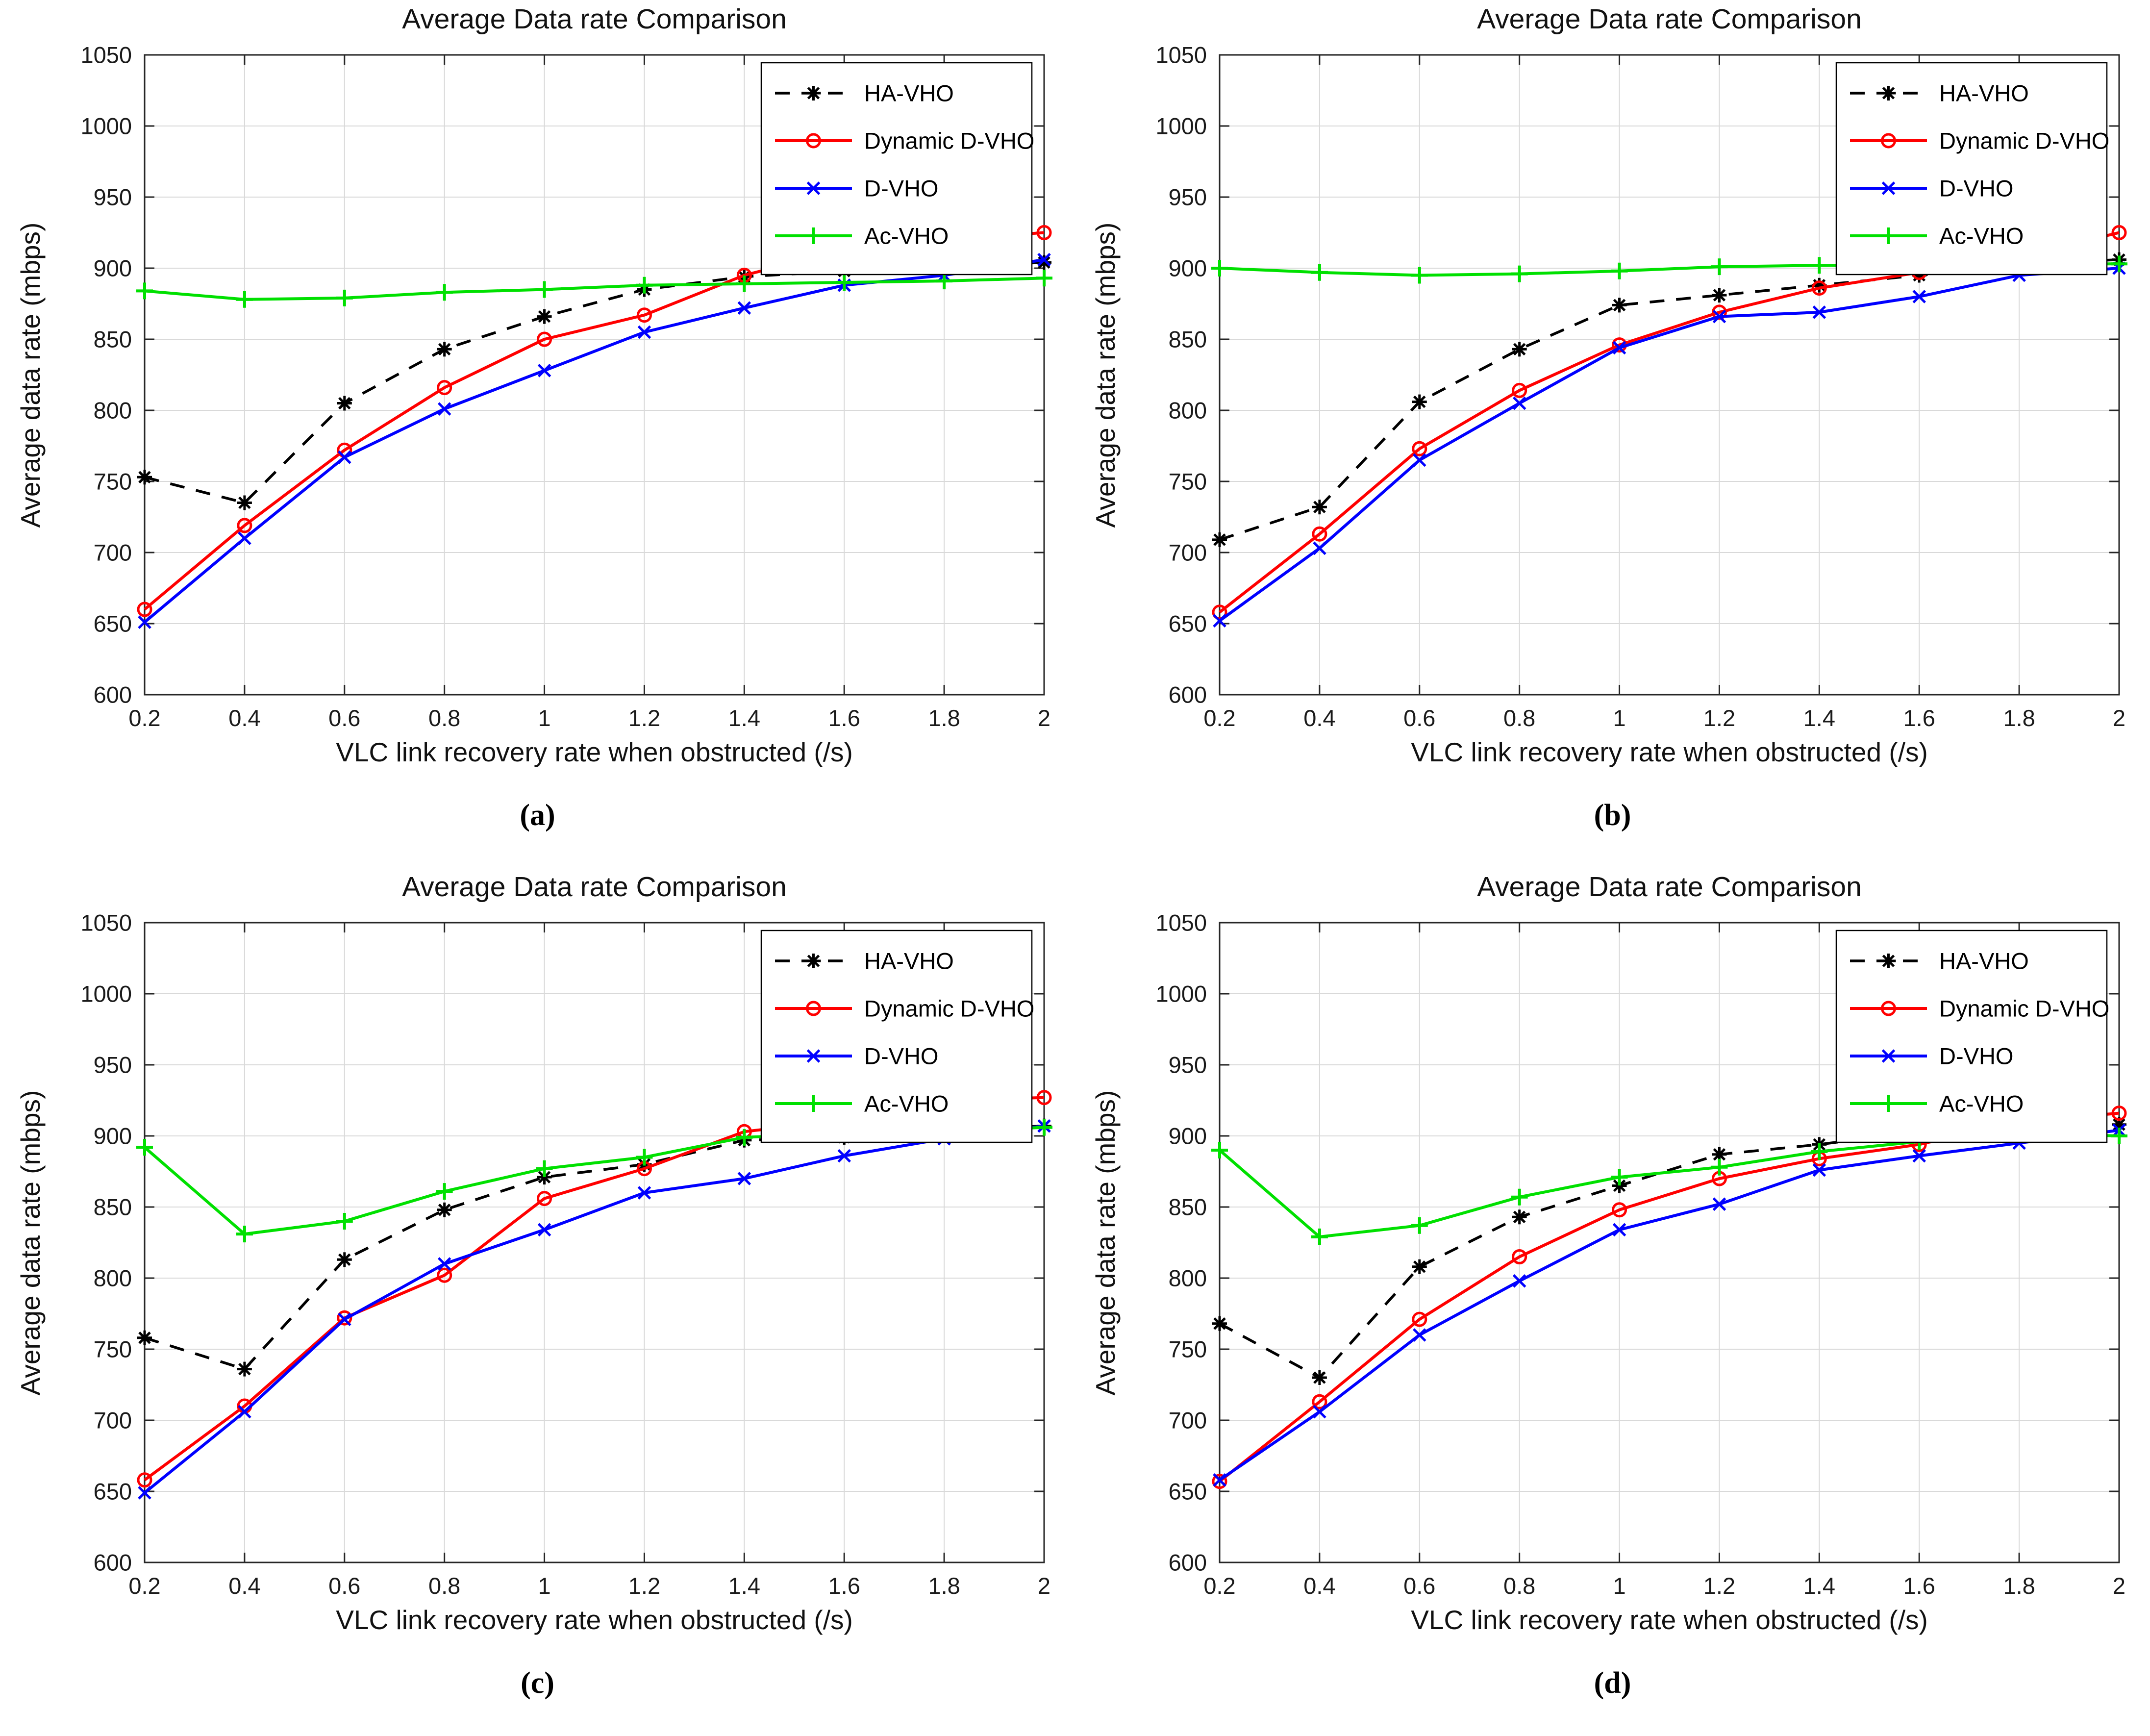 The width and height of the screenshot is (2150, 1736). Describe the element at coordinates (1188, 339) in the screenshot. I see `y-tick-label: 850` at that location.